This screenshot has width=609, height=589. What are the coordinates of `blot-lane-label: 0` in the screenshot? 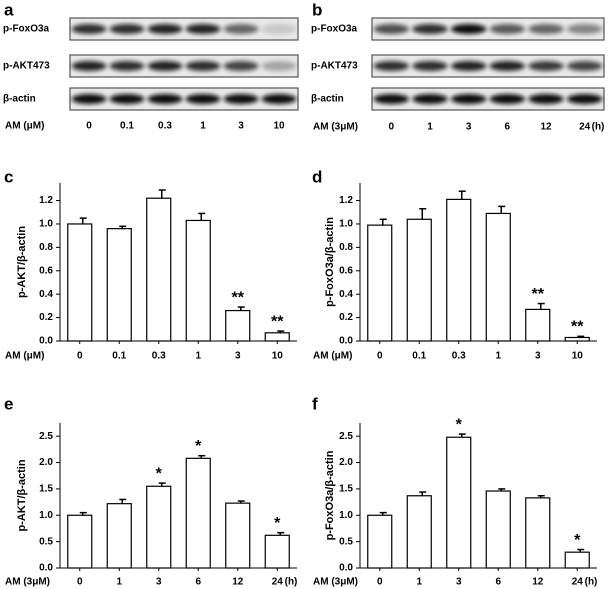 It's located at (392, 127).